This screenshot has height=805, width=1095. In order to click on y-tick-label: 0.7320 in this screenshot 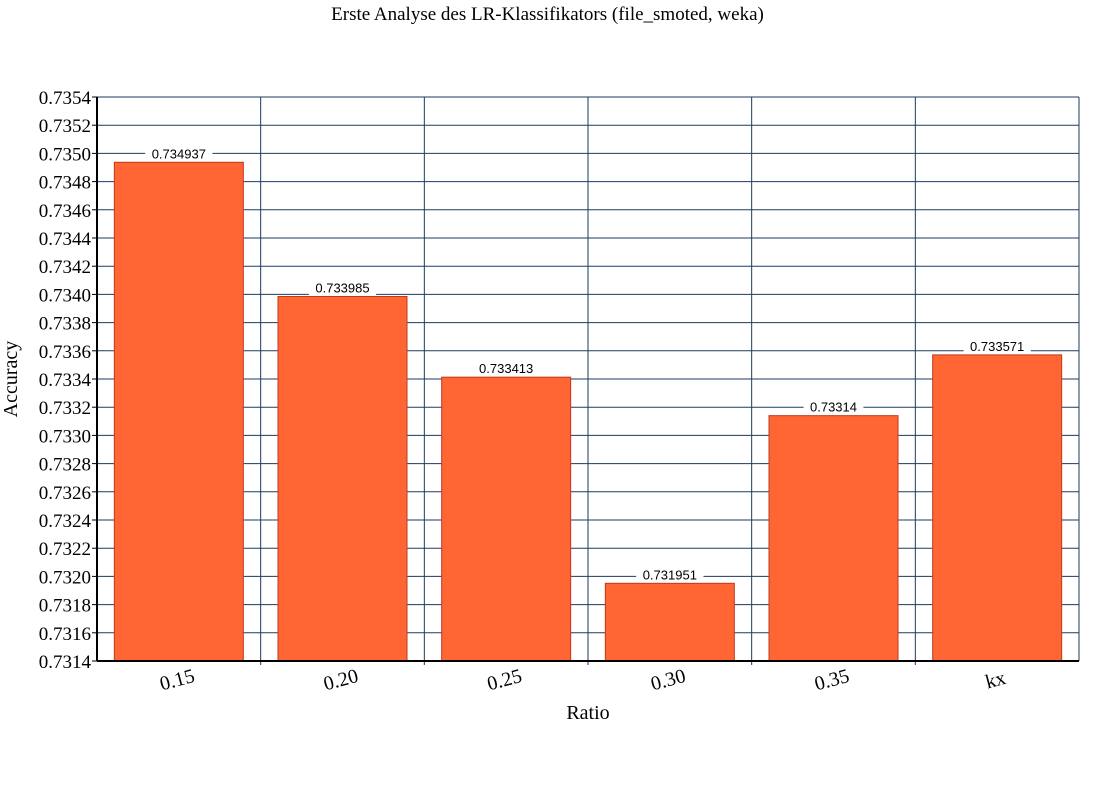, I will do `click(65, 577)`.